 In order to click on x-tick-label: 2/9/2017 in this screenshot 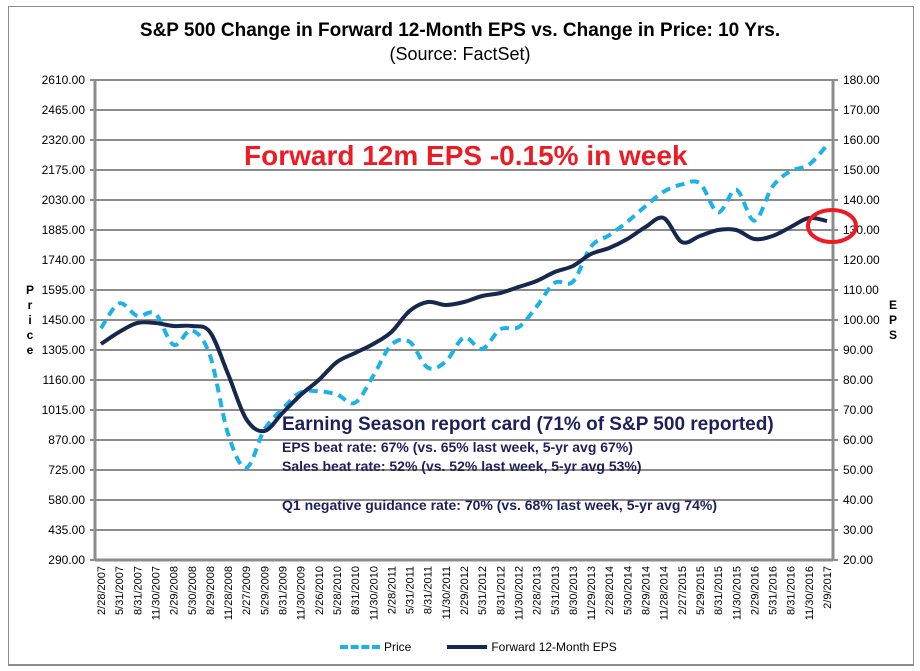, I will do `click(828, 587)`.